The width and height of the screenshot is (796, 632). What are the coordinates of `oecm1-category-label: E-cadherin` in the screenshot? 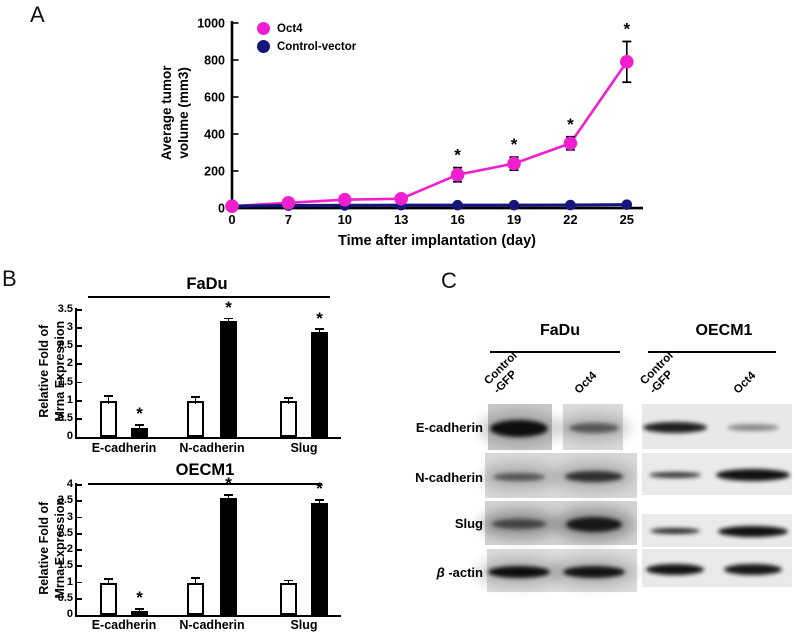 It's located at (124, 625).